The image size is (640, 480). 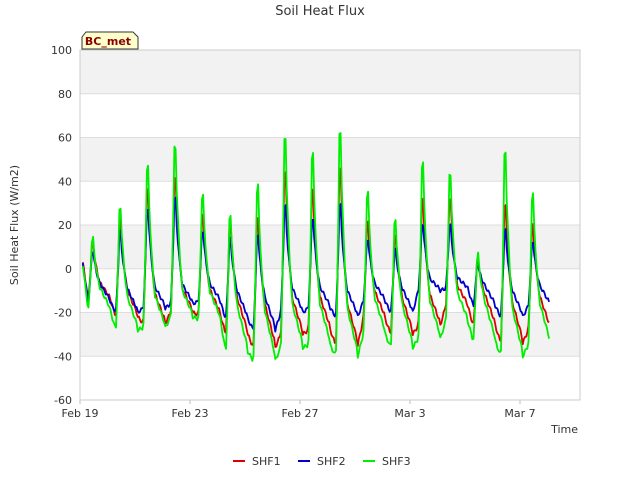 What do you see at coordinates (65, 94) in the screenshot?
I see `y-tick-label: 80` at bounding box center [65, 94].